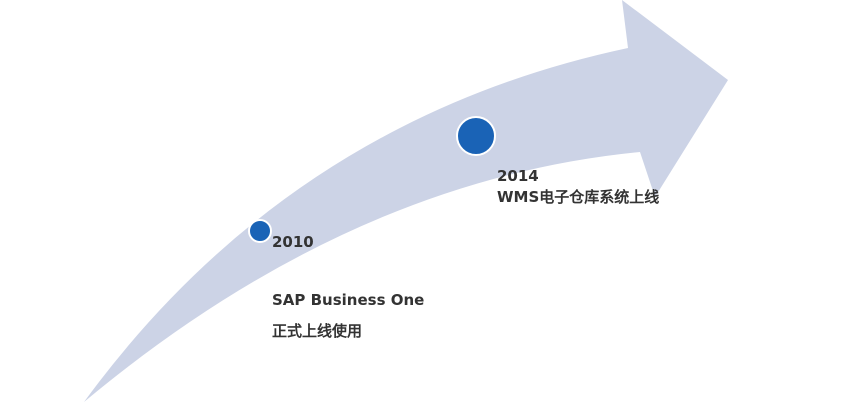  What do you see at coordinates (293, 242) in the screenshot?
I see `milestone-year-2010: 2010` at bounding box center [293, 242].